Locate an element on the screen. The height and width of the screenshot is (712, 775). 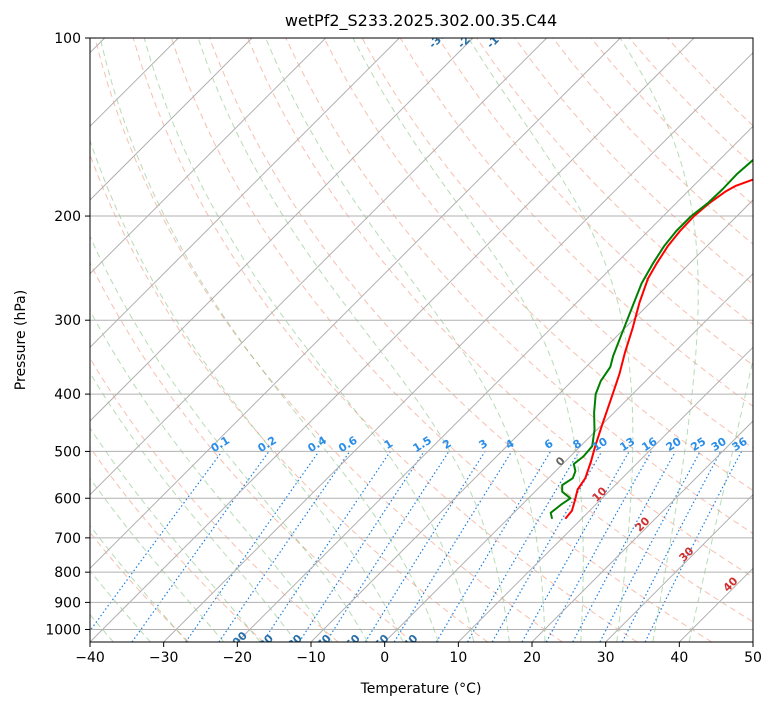
y-tick-label: 300 is located at coordinates (67, 321).